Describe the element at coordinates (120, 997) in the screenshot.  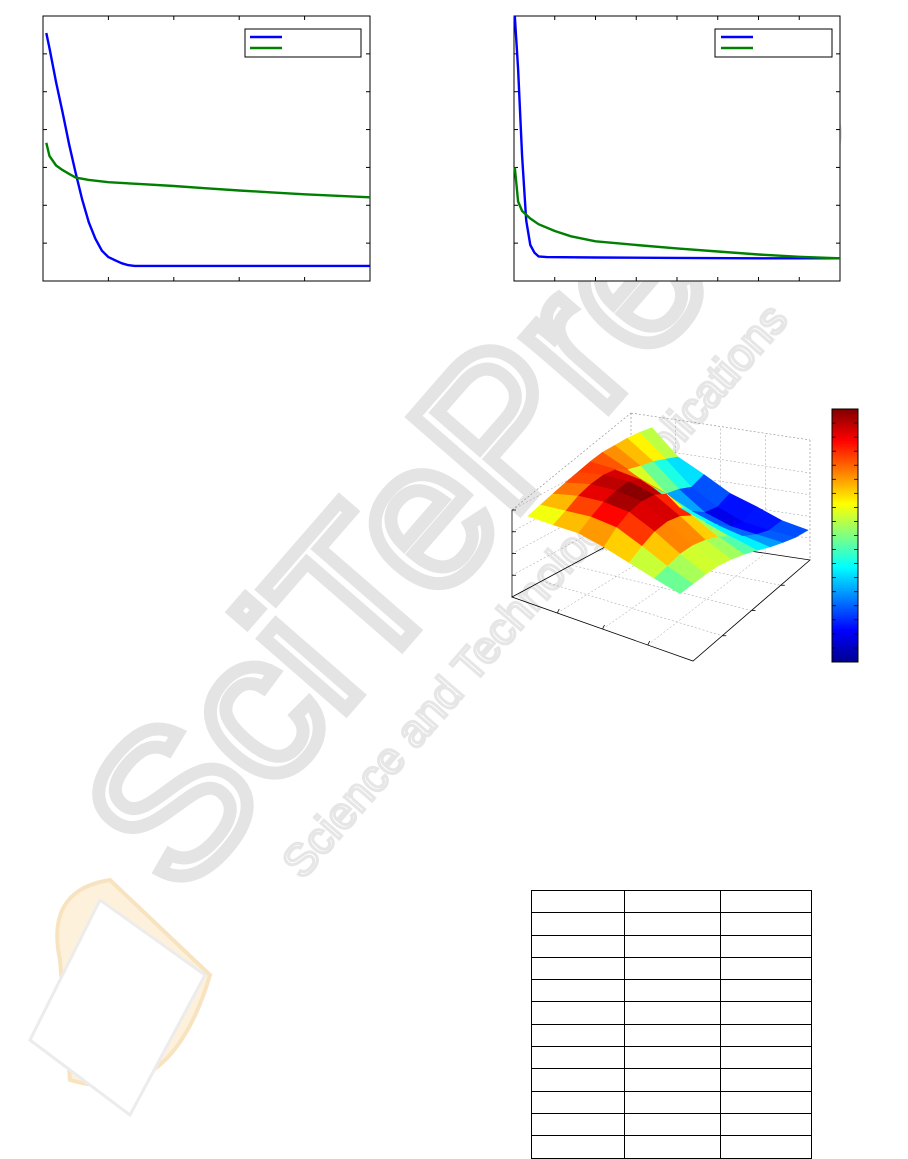
I see `watermark-logo-icon` at that location.